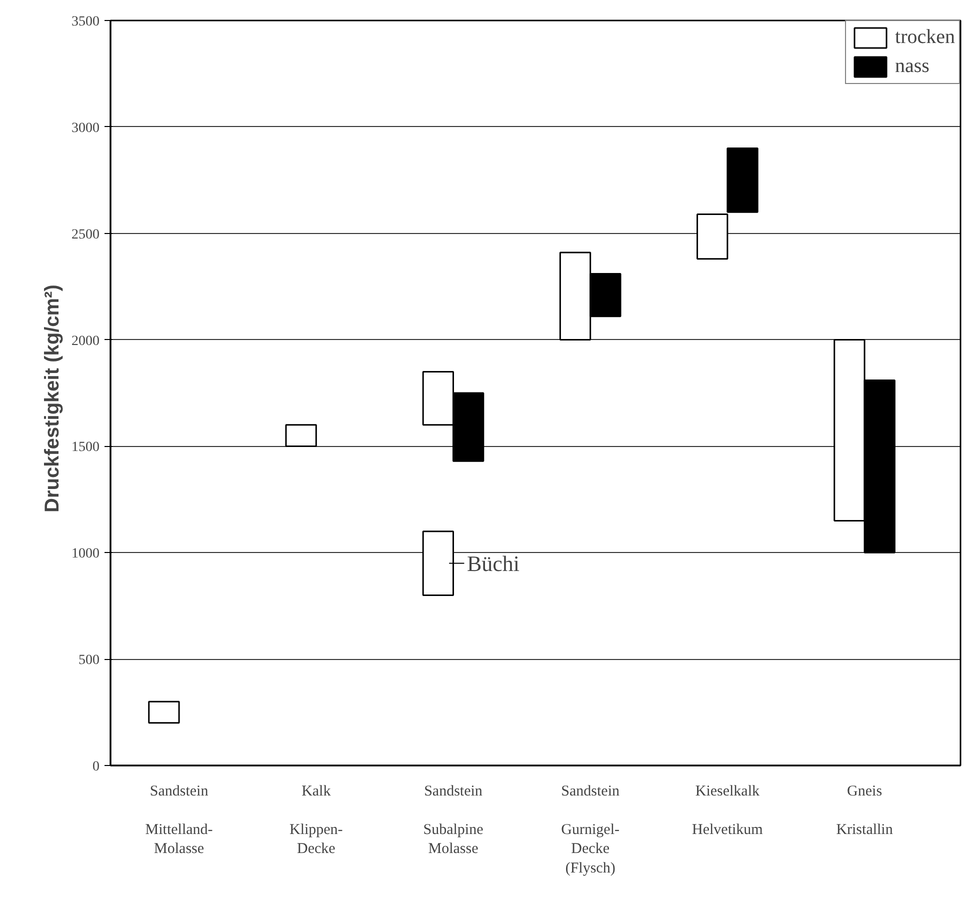  Describe the element at coordinates (86, 234) in the screenshot. I see `y-tick-label: 2500` at that location.